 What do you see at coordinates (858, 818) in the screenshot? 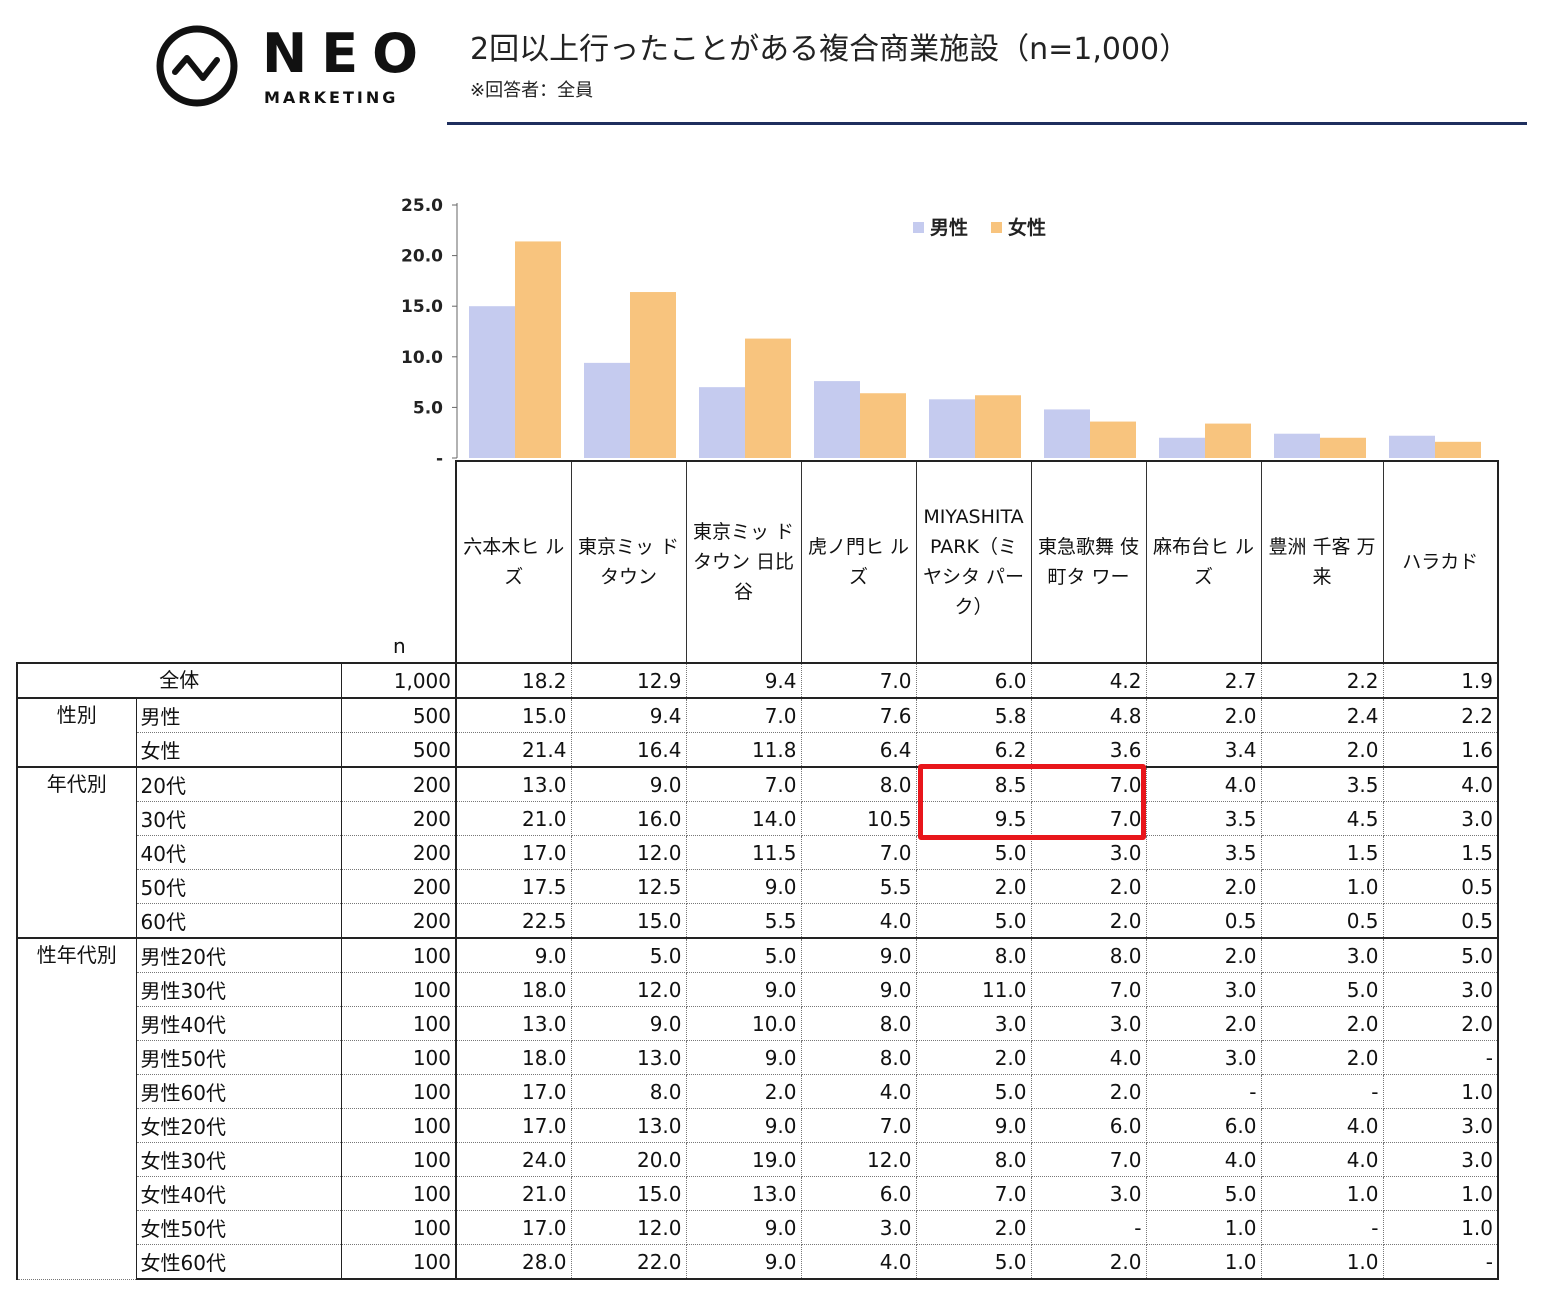
I see `cell-value: 10.5` at bounding box center [858, 818].